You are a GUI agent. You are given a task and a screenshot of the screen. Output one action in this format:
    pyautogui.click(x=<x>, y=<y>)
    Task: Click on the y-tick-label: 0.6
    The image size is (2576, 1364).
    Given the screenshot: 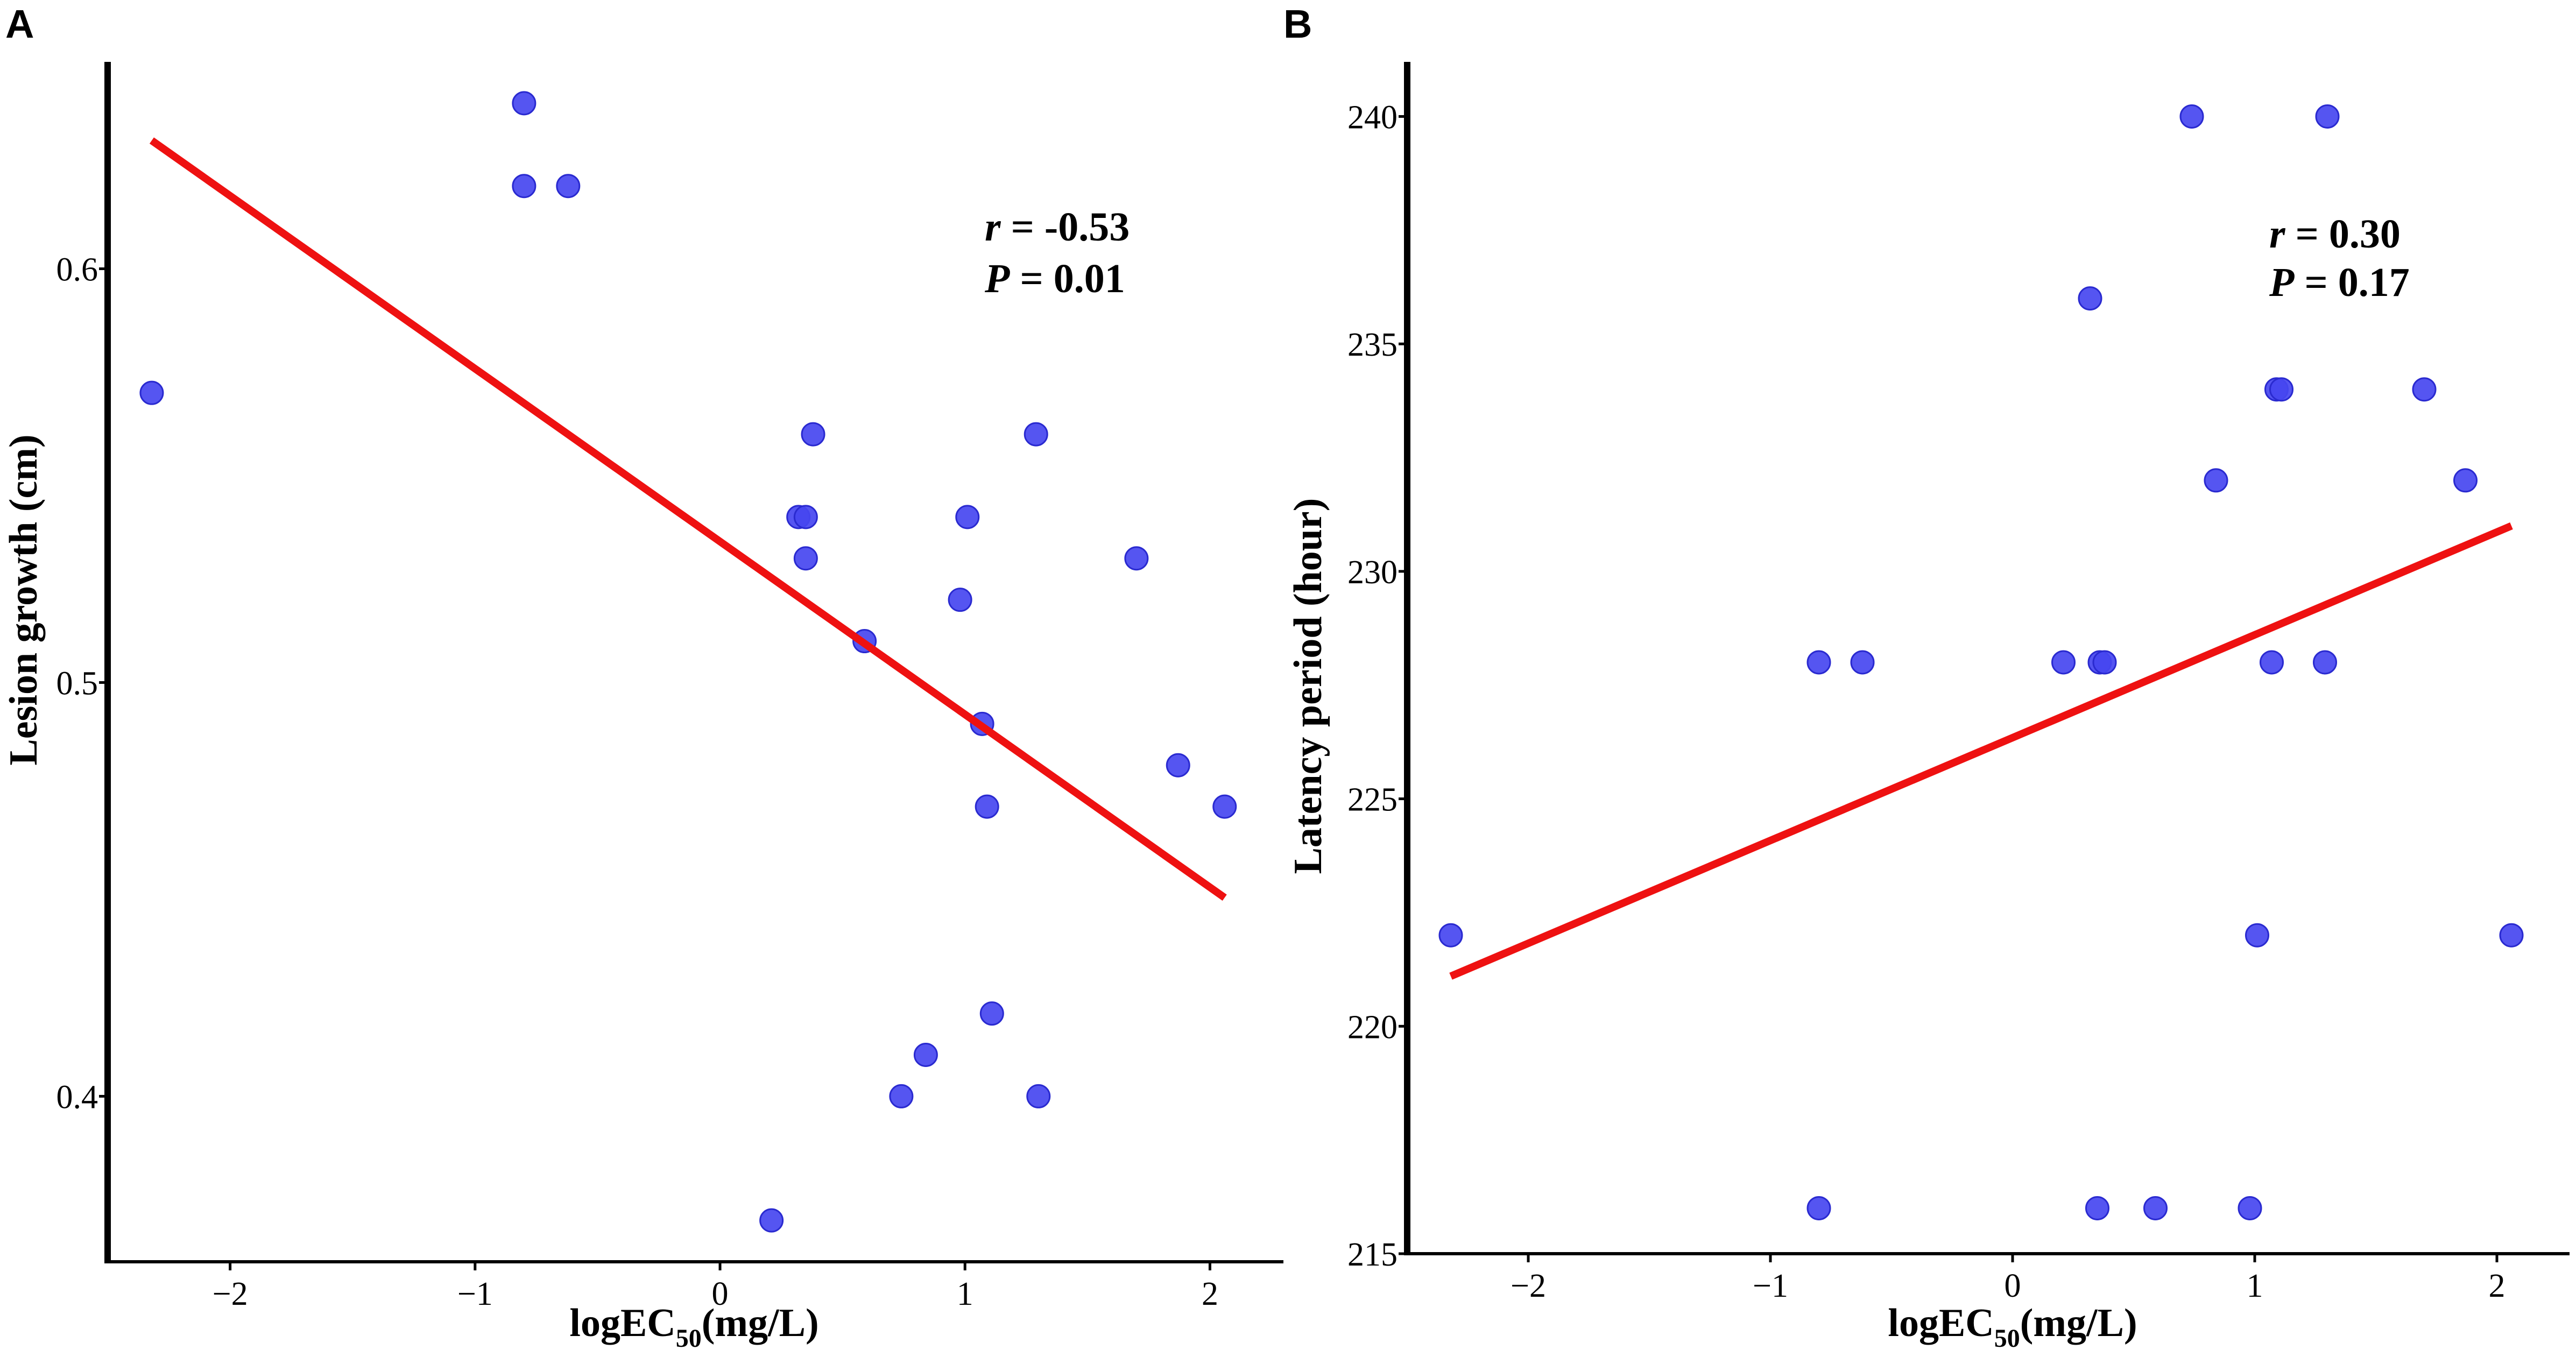 What is the action you would take?
    pyautogui.click(x=77, y=269)
    